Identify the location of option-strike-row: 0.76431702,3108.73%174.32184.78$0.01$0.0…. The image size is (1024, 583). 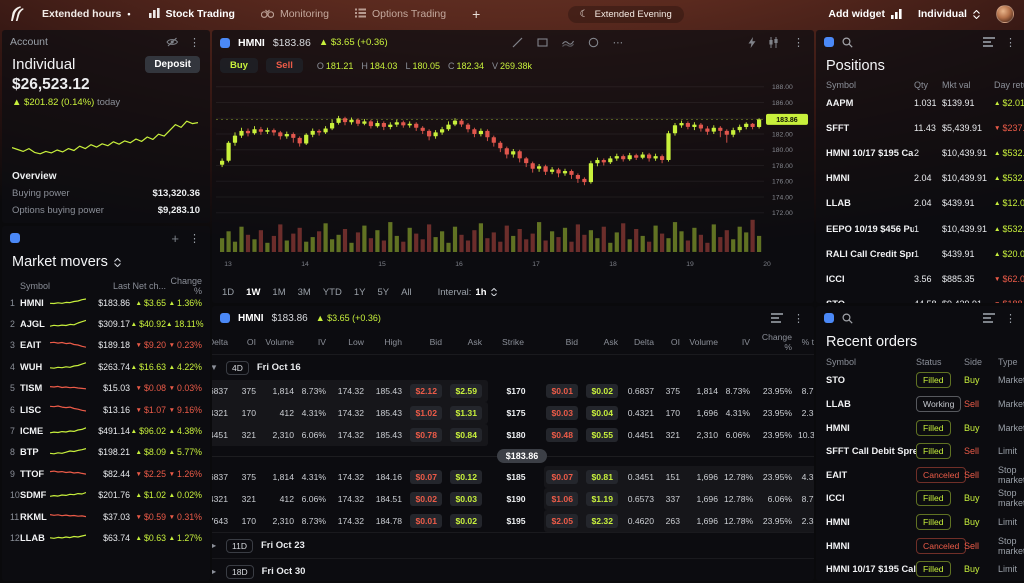
(513, 521).